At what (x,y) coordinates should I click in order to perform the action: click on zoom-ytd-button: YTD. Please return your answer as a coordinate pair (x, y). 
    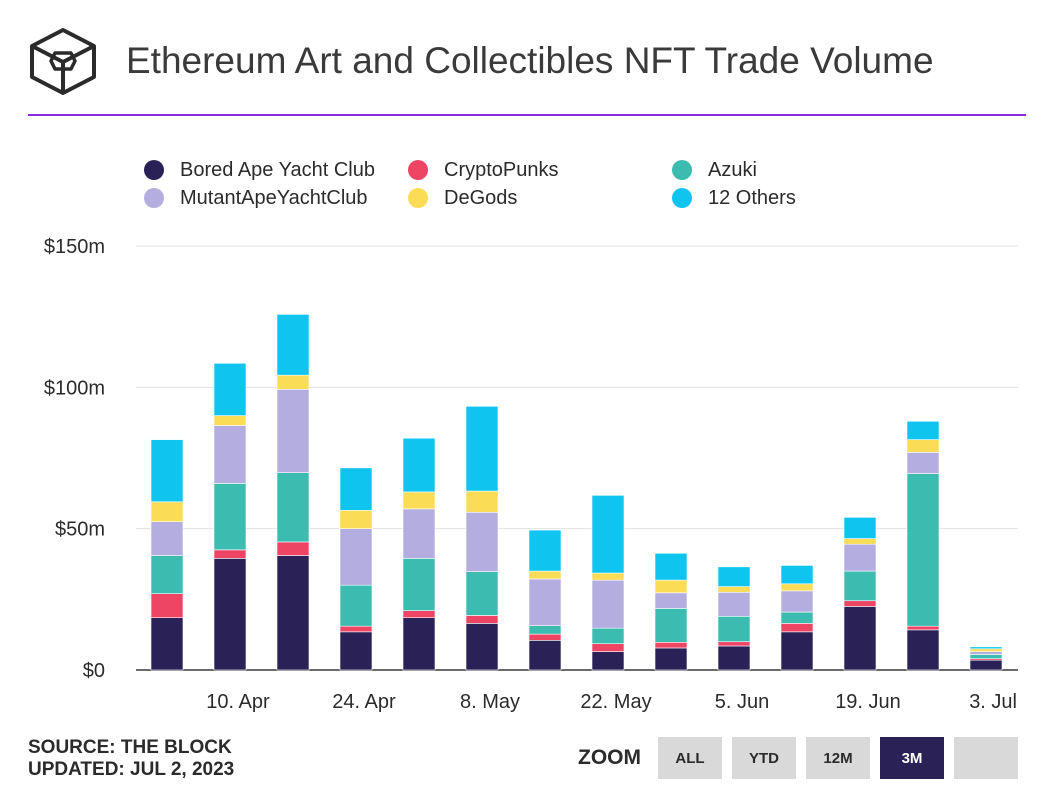
    Looking at the image, I should click on (764, 758).